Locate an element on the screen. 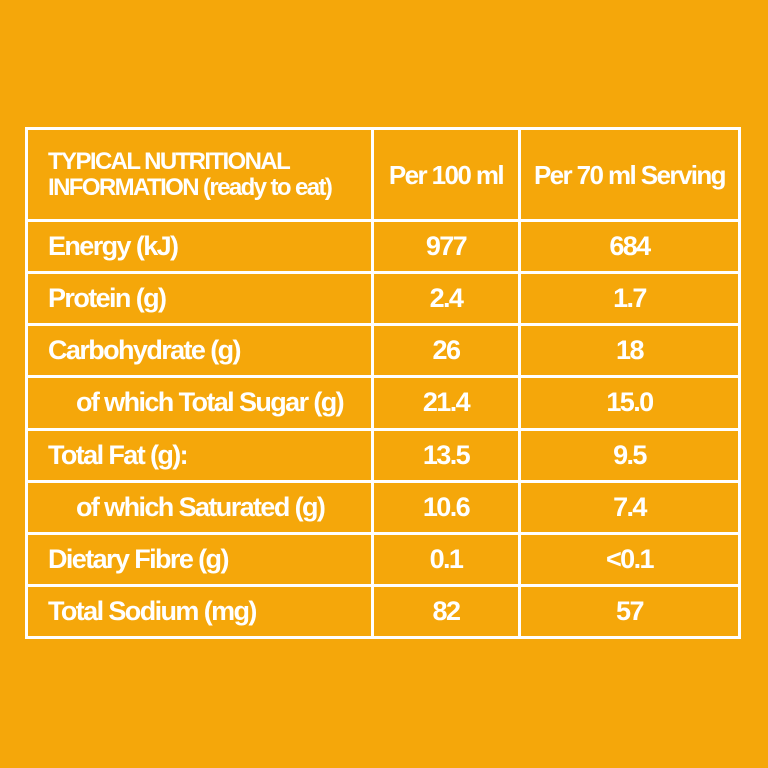  table-row: of which Total Sugar (g) 21.4 15.0 is located at coordinates (383, 403).